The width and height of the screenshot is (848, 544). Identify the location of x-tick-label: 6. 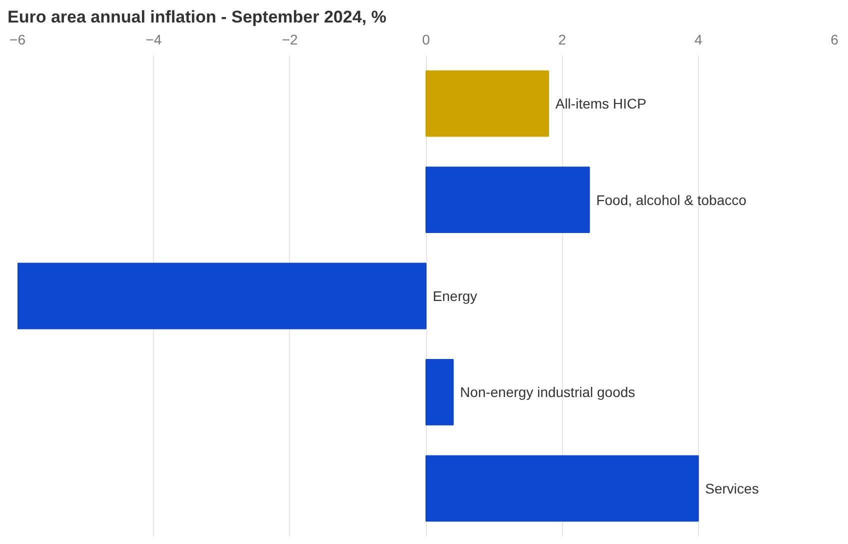
(834, 40).